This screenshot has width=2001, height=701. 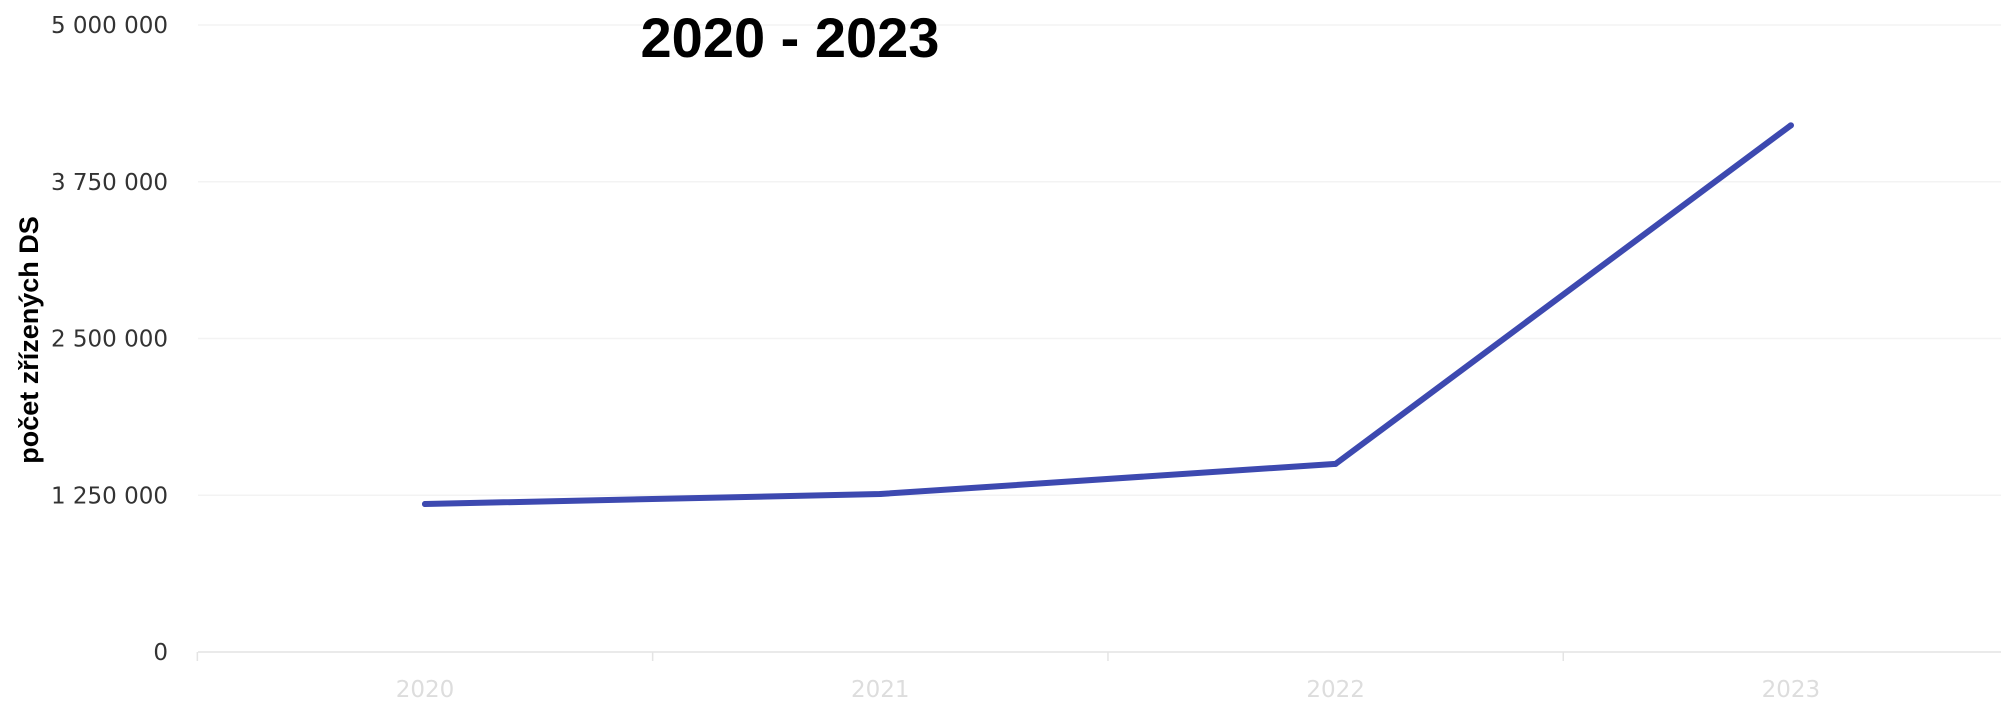 What do you see at coordinates (109, 183) in the screenshot?
I see `y-tick-label: 3 750 000` at bounding box center [109, 183].